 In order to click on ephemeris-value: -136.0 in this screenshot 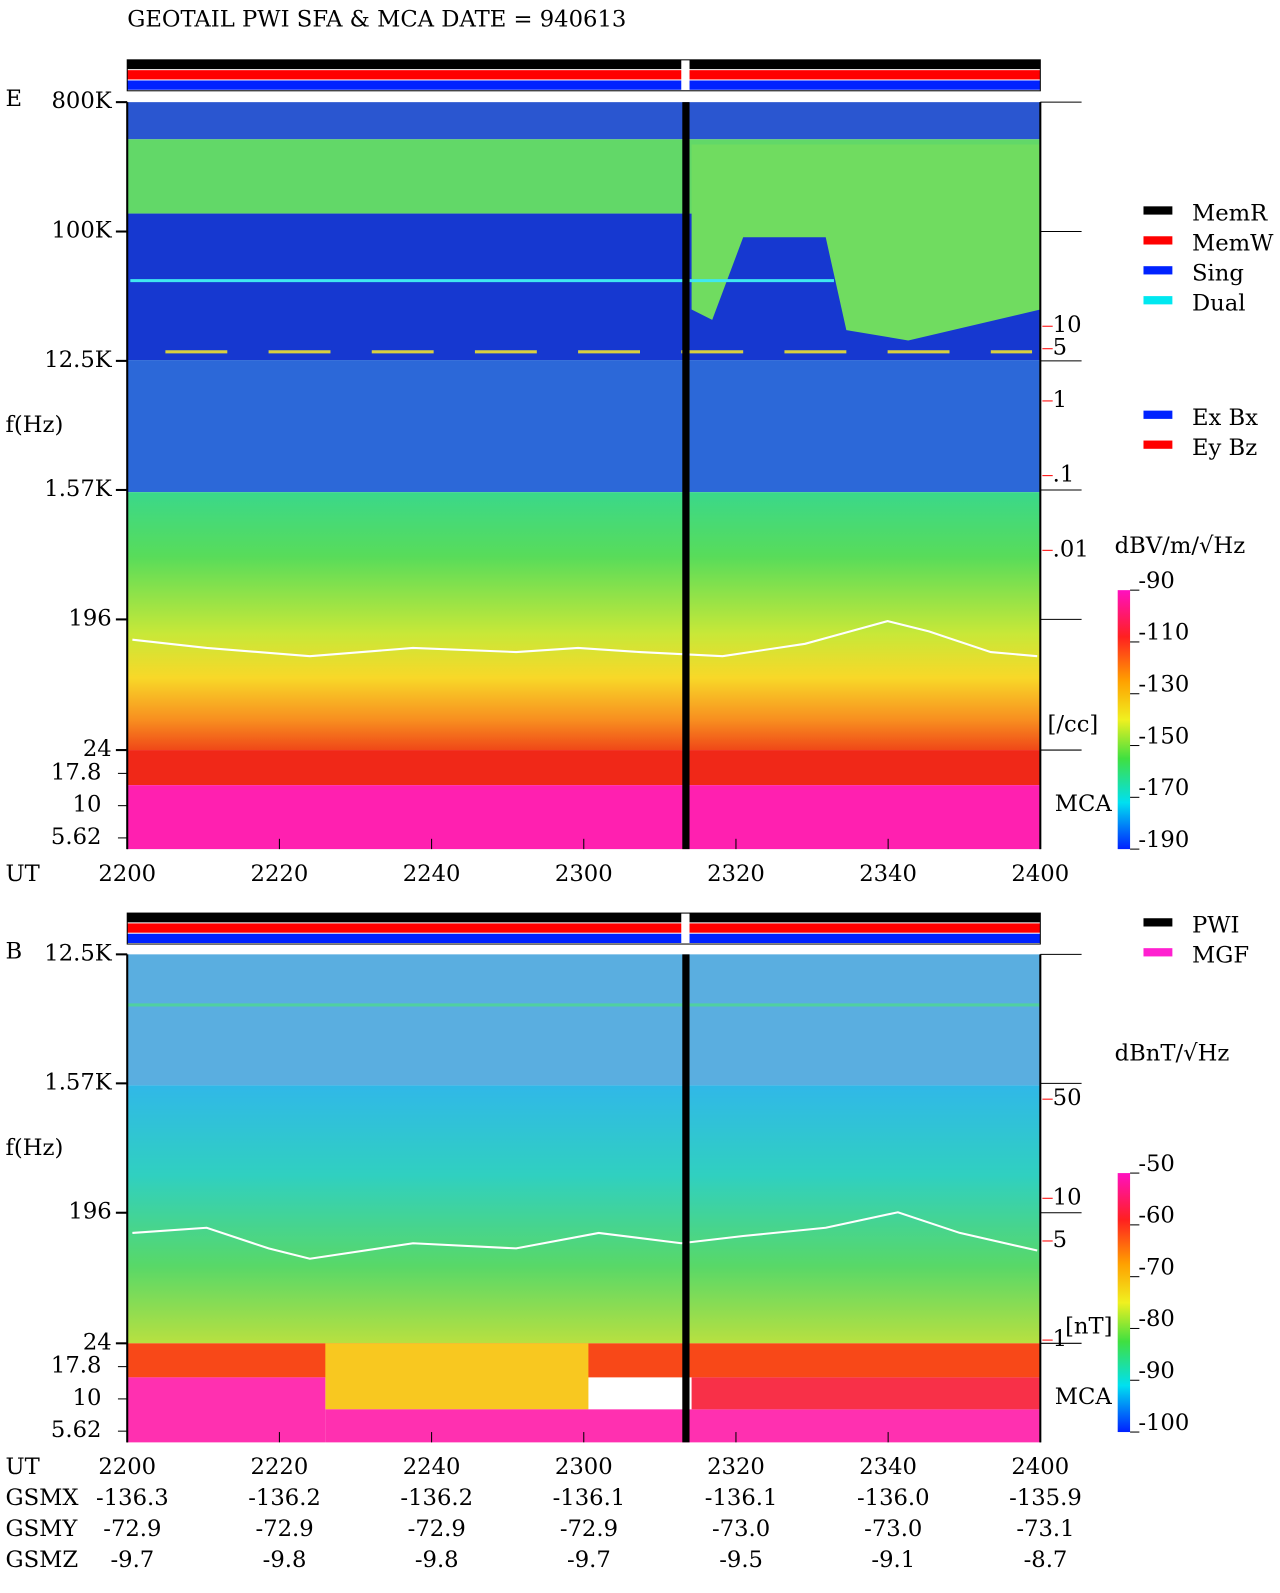, I will do `click(893, 1498)`.